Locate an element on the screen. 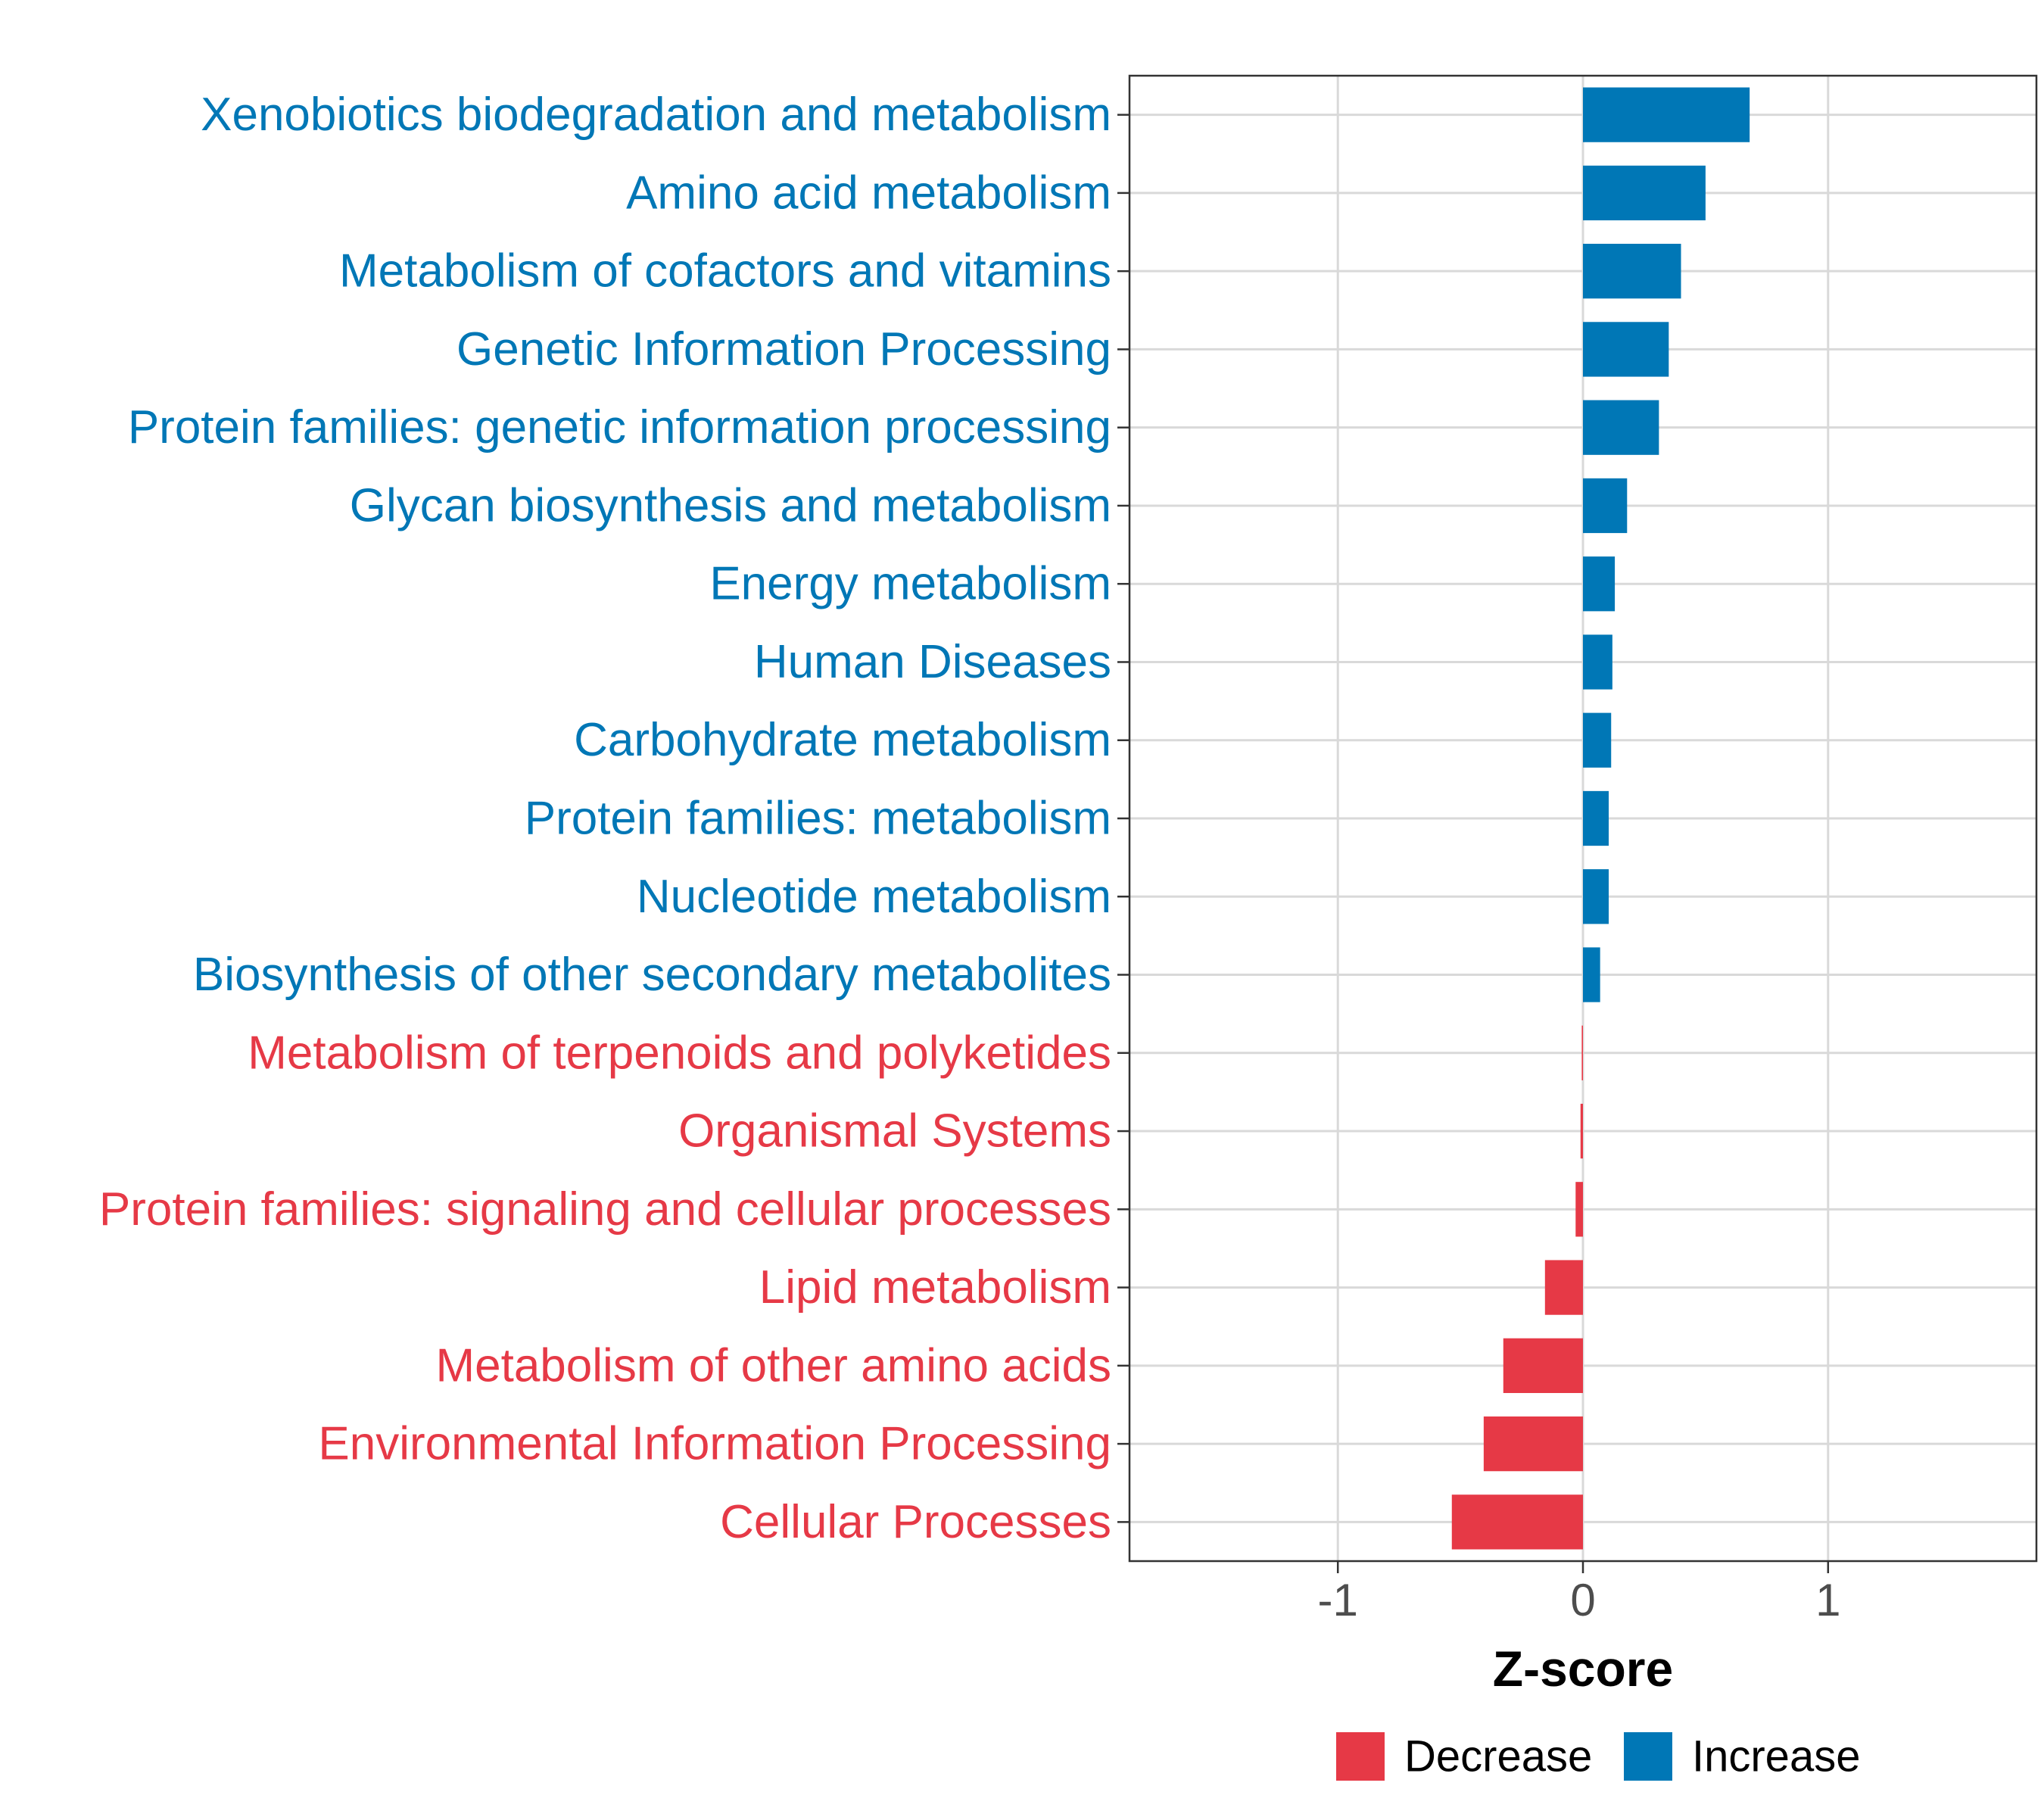 This screenshot has width=2044, height=1817. category-label-13: Organismal Systems is located at coordinates (894, 1131).